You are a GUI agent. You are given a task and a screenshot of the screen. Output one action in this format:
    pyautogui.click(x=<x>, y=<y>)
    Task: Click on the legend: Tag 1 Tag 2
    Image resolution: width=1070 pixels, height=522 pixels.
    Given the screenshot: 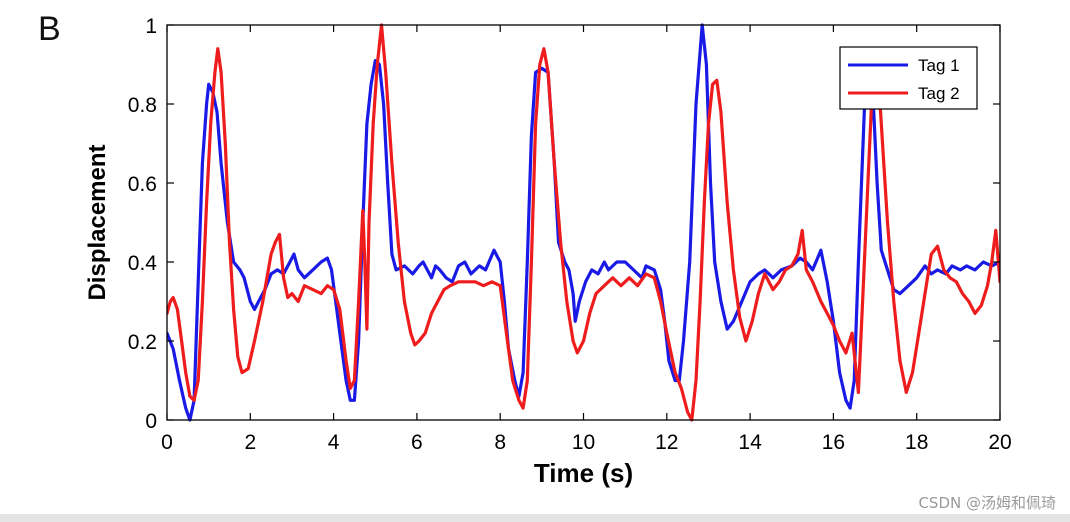 What is the action you would take?
    pyautogui.click(x=908, y=78)
    